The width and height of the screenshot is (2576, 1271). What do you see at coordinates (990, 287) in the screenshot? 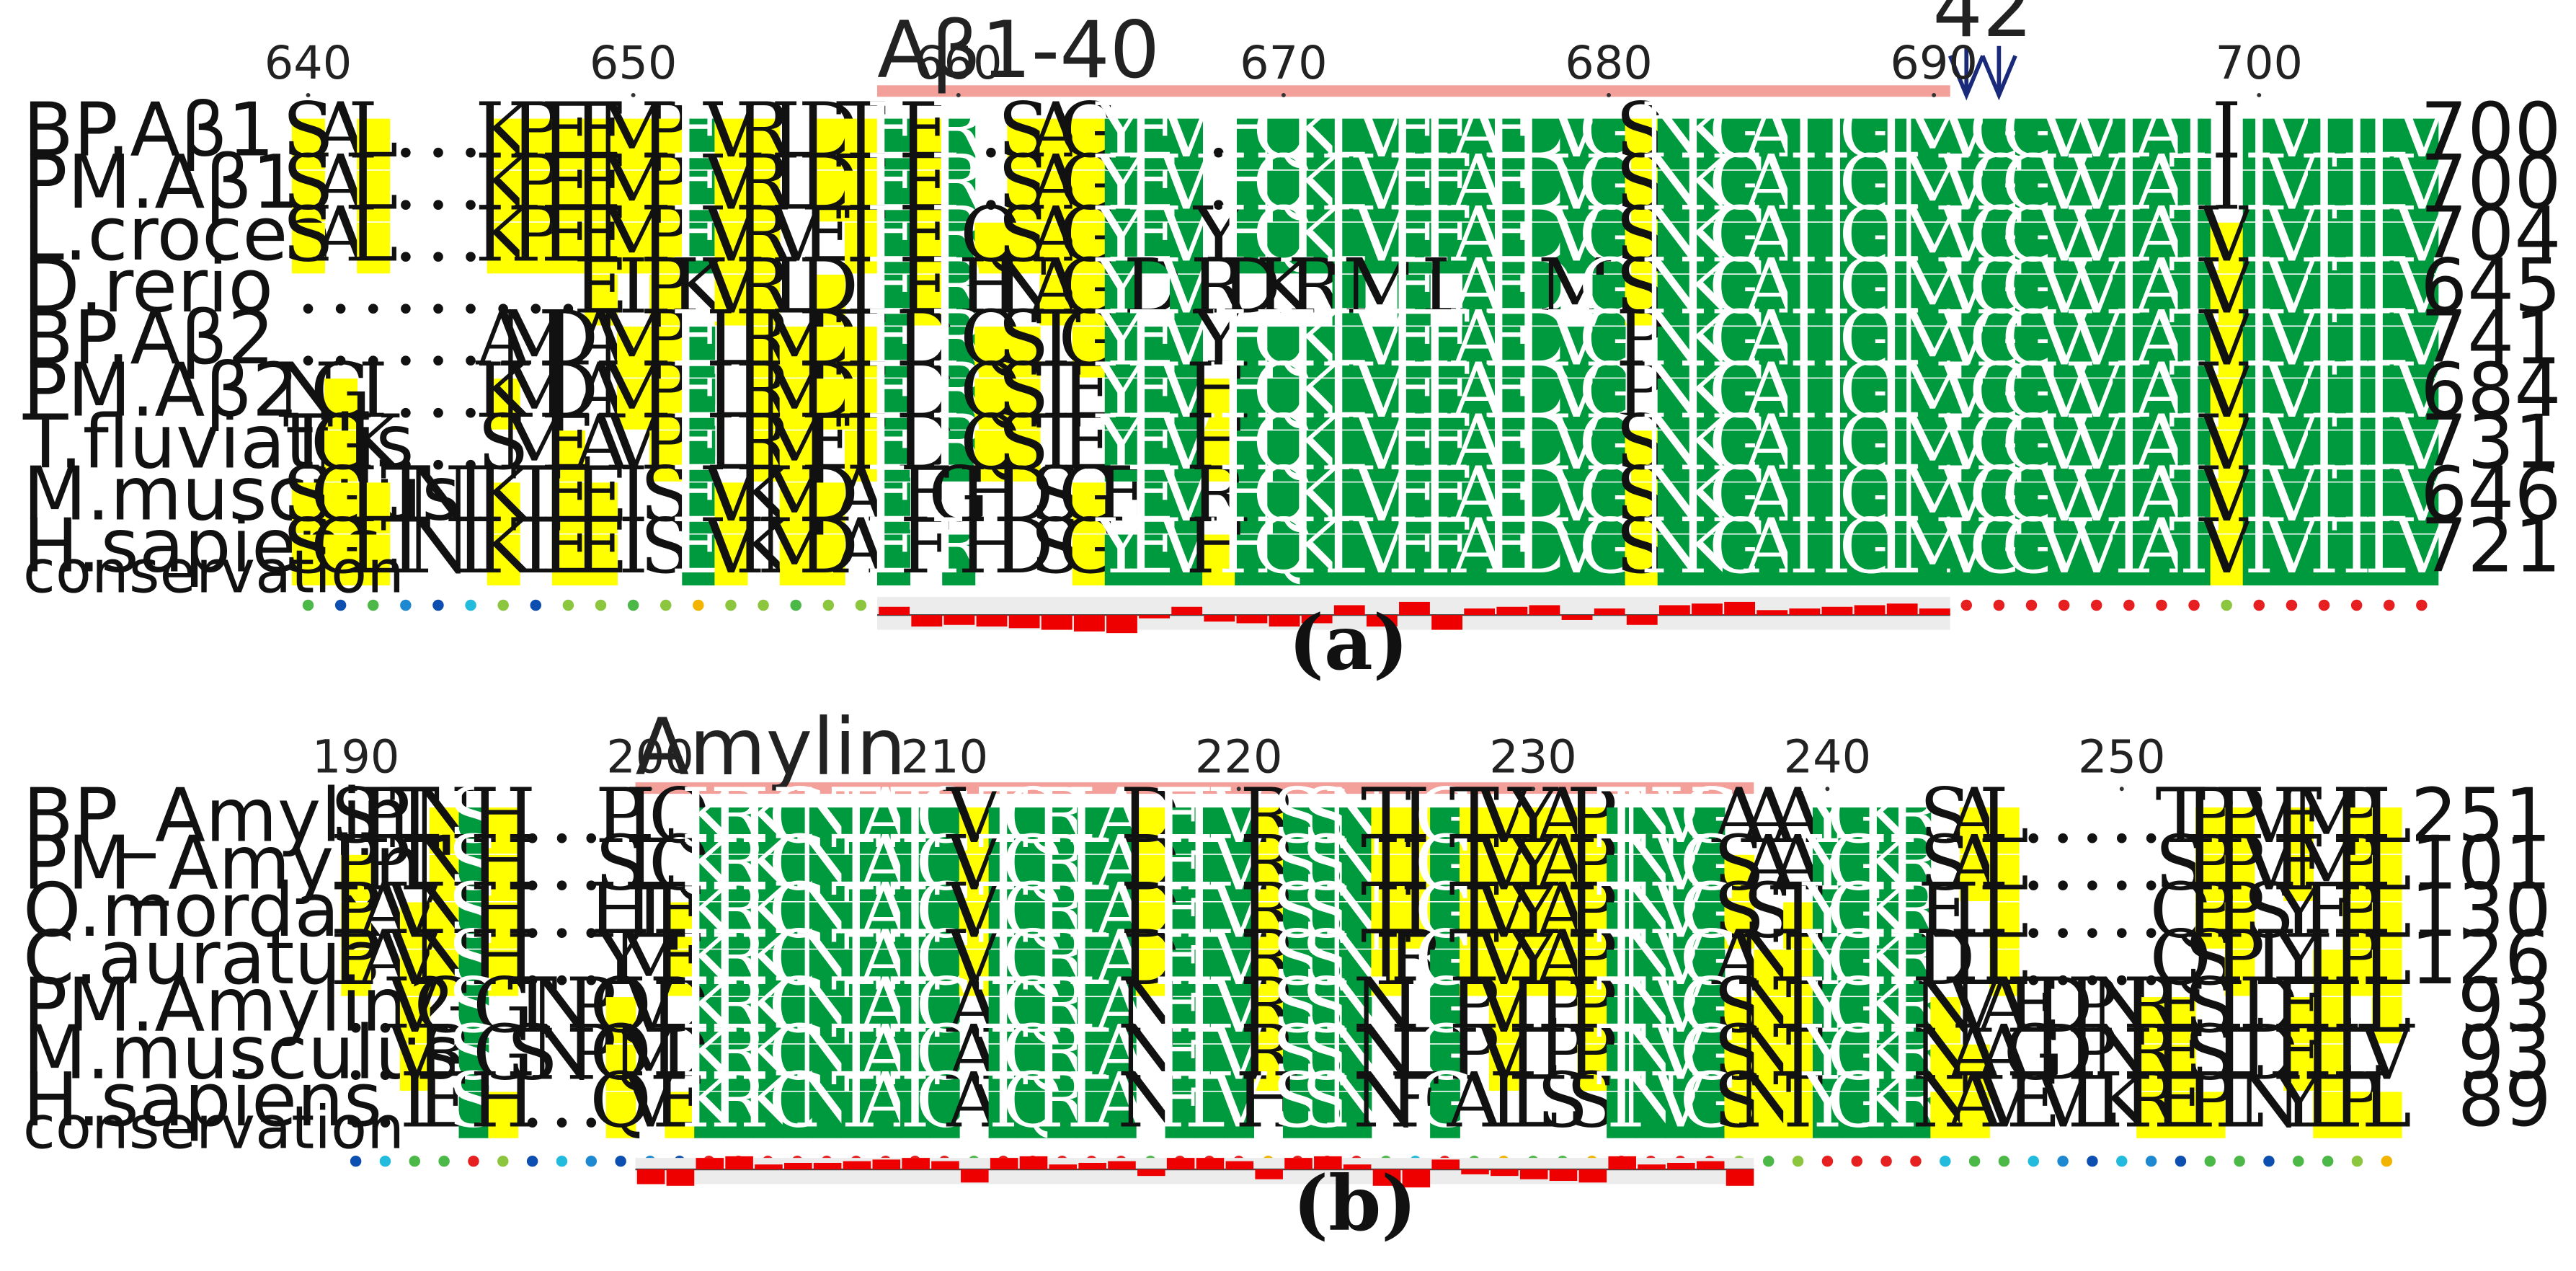
I see `residue: H` at bounding box center [990, 287].